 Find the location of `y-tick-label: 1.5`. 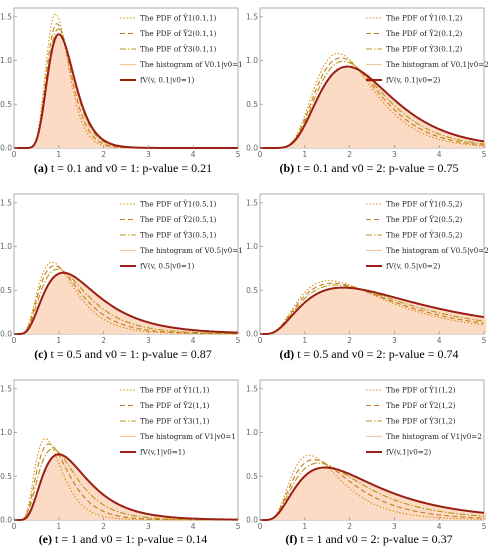

y-tick-label: 1.5 is located at coordinates (252, 388).